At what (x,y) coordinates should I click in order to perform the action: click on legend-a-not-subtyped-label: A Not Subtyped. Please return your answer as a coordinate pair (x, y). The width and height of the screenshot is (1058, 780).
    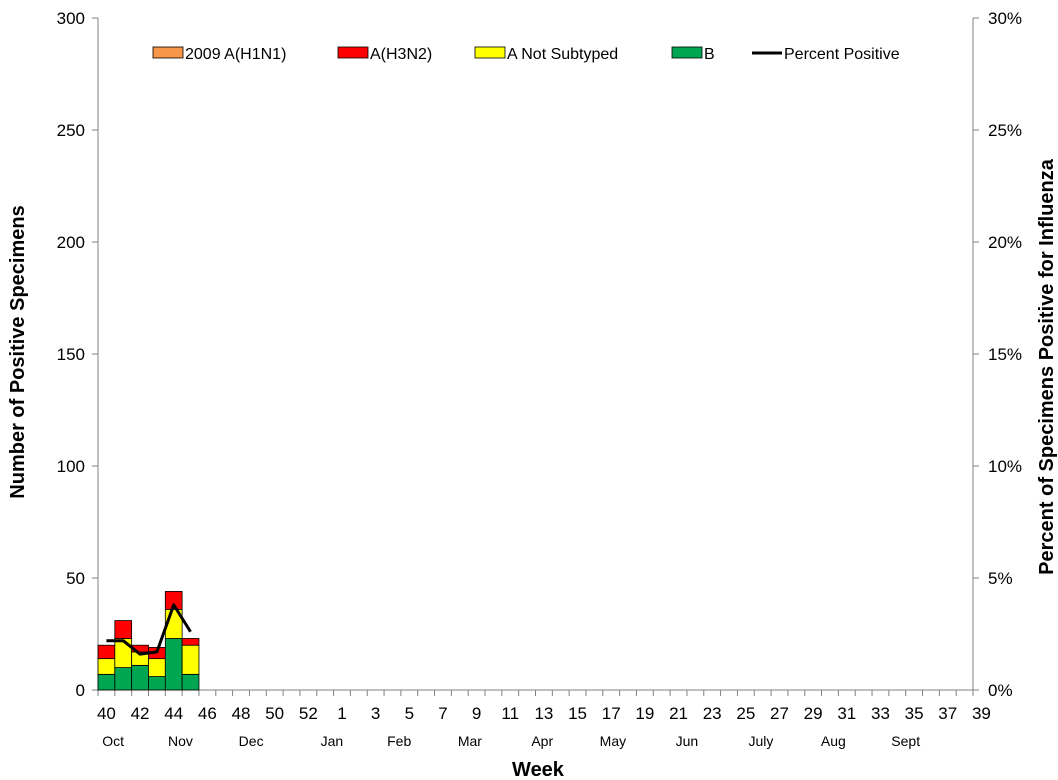
    Looking at the image, I should click on (562, 54).